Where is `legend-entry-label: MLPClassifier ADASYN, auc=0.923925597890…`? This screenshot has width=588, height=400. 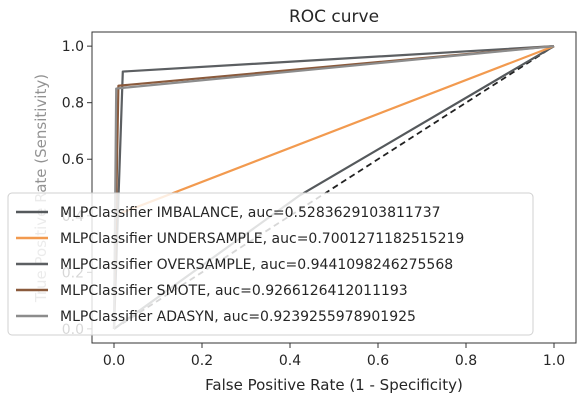 legend-entry-label: MLPClassifier ADASYN, auc=0.923925597890… is located at coordinates (238, 317).